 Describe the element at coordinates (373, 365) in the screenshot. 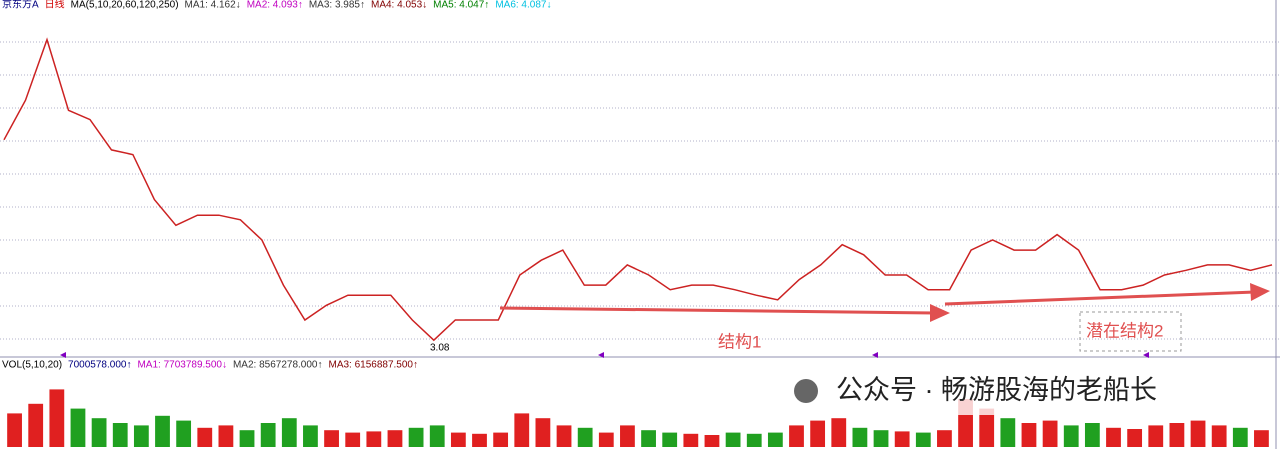

I see `header-item: MA3: 6156887.500↑` at that location.